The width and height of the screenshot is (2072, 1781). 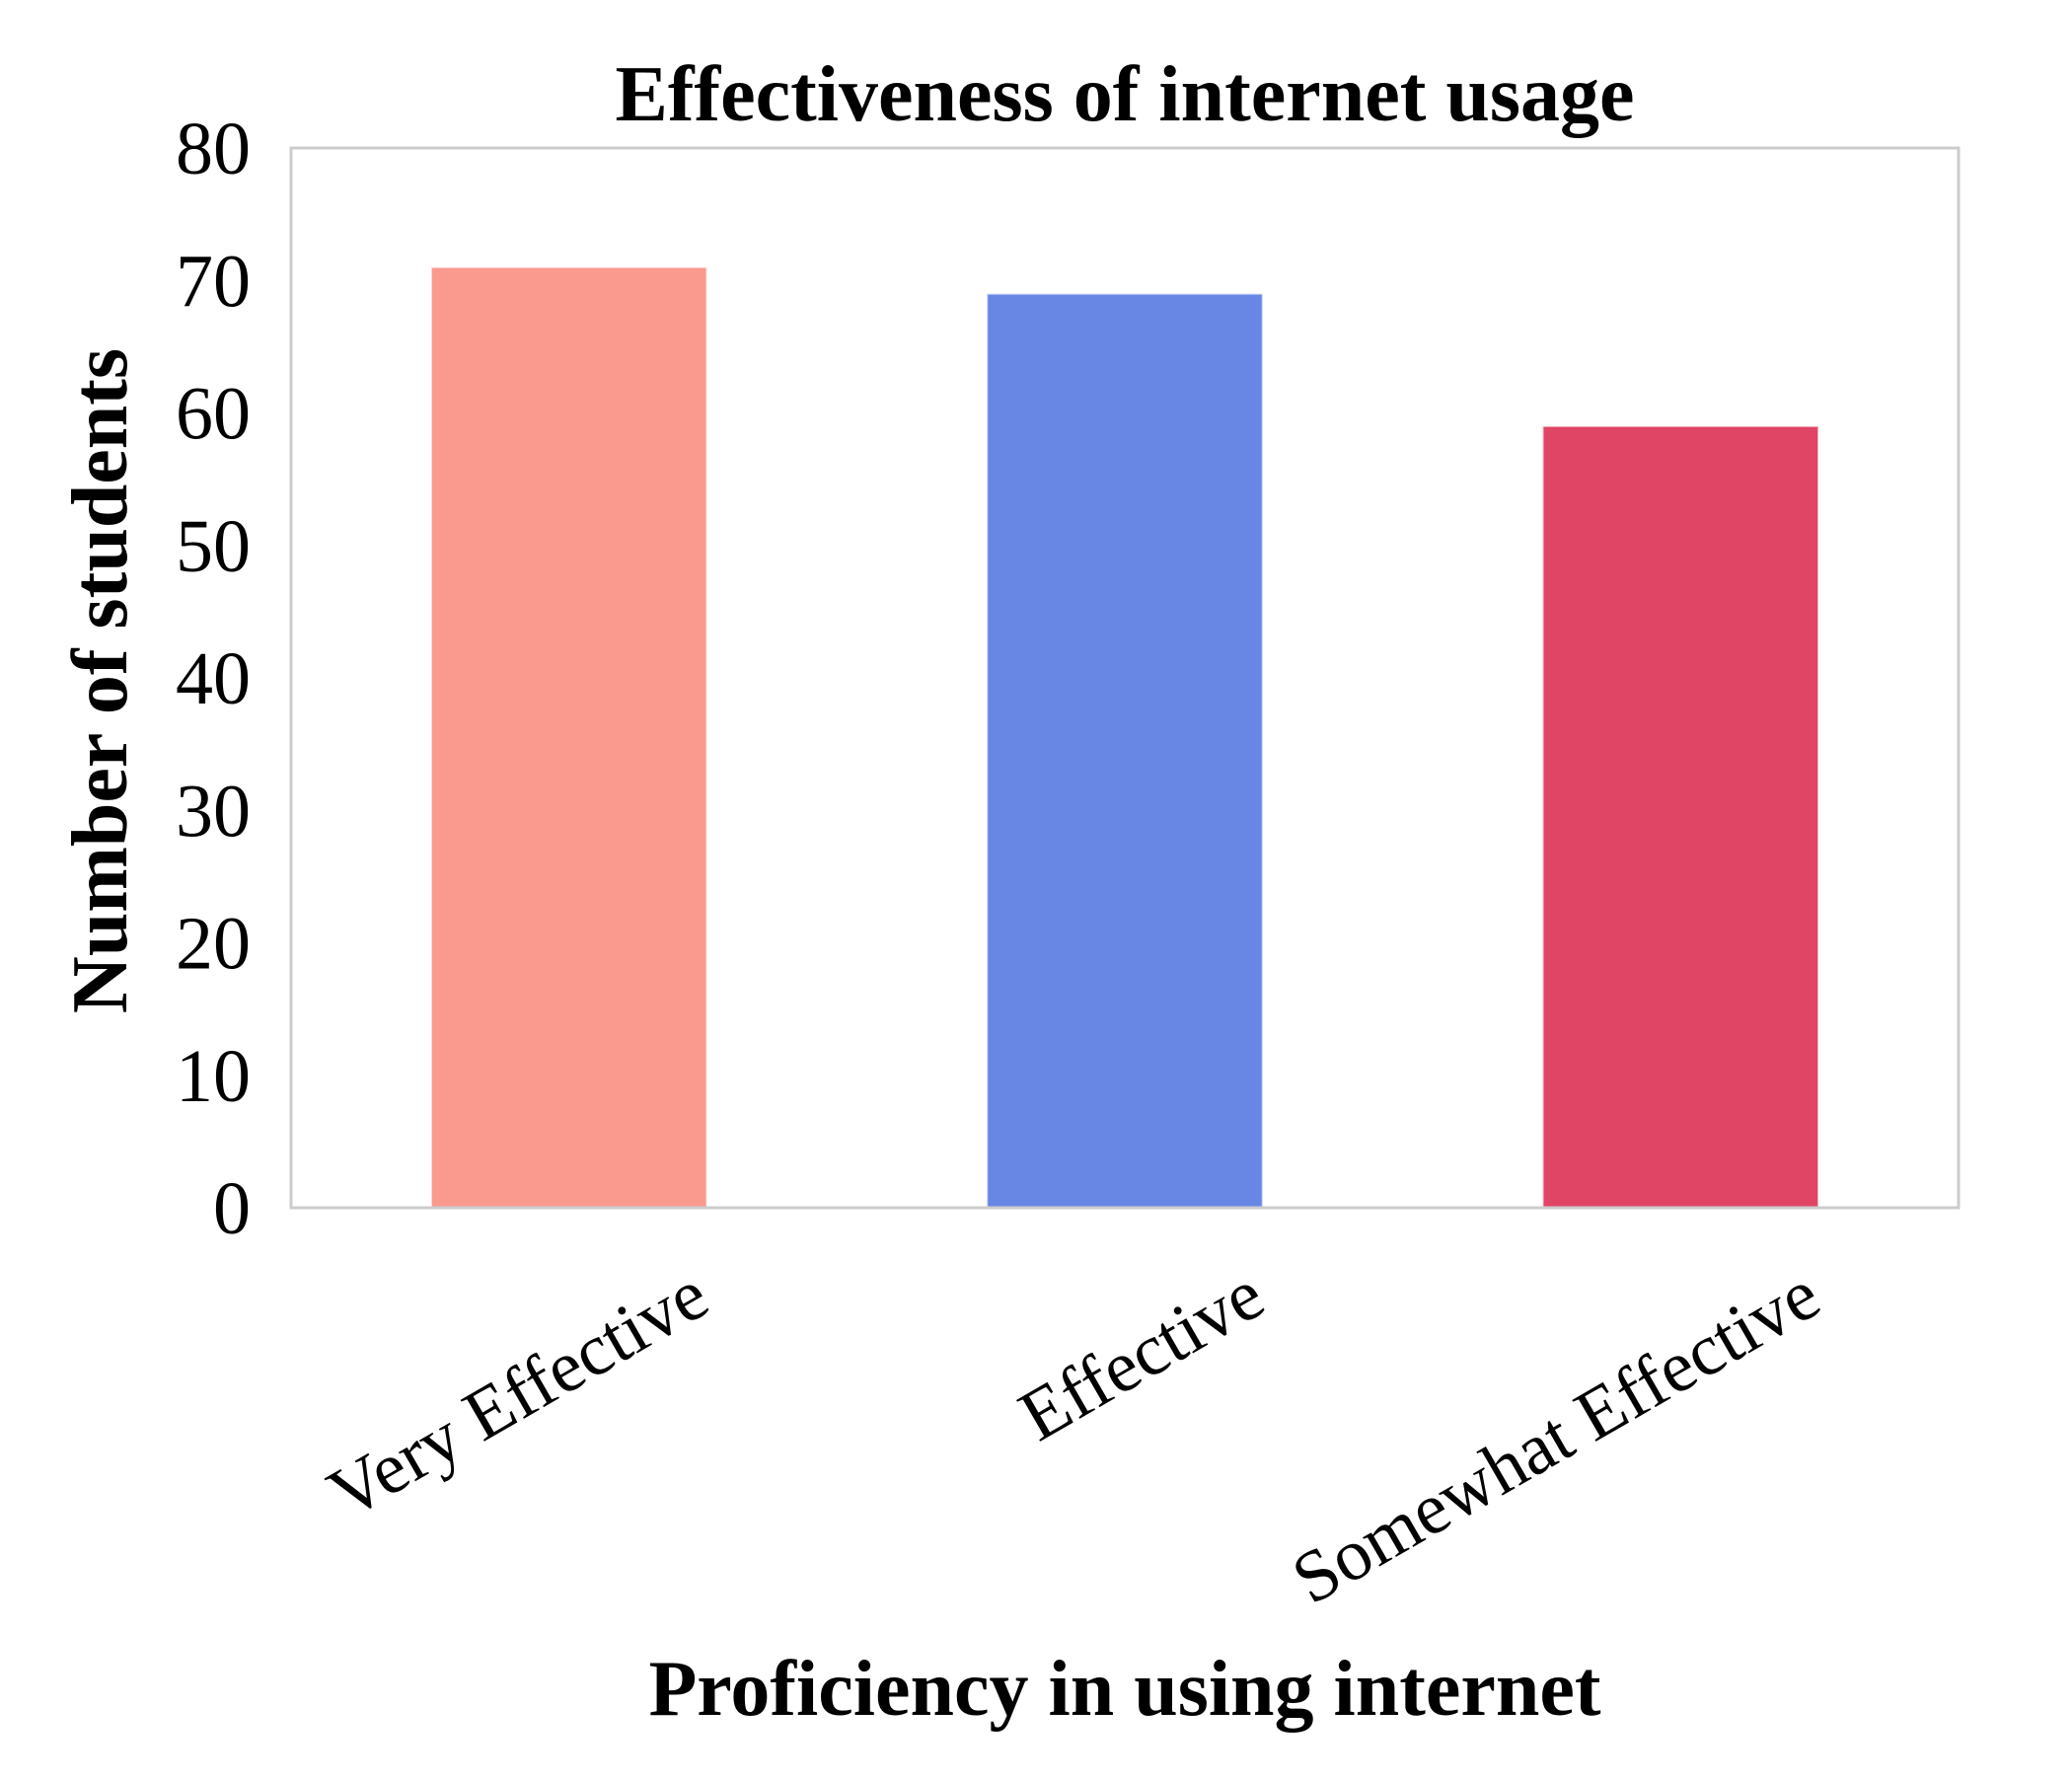 I want to click on y-tick-label: 70, so click(x=214, y=281).